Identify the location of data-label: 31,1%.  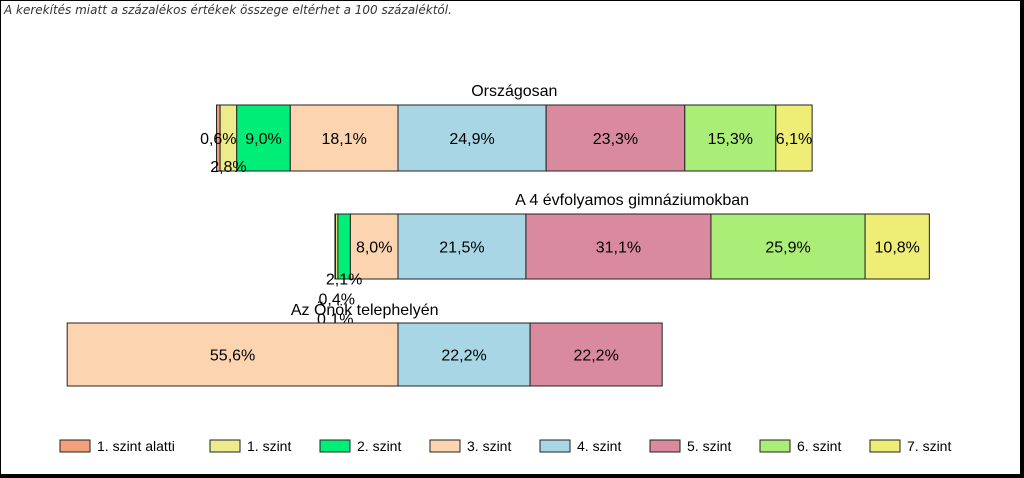
(618, 248).